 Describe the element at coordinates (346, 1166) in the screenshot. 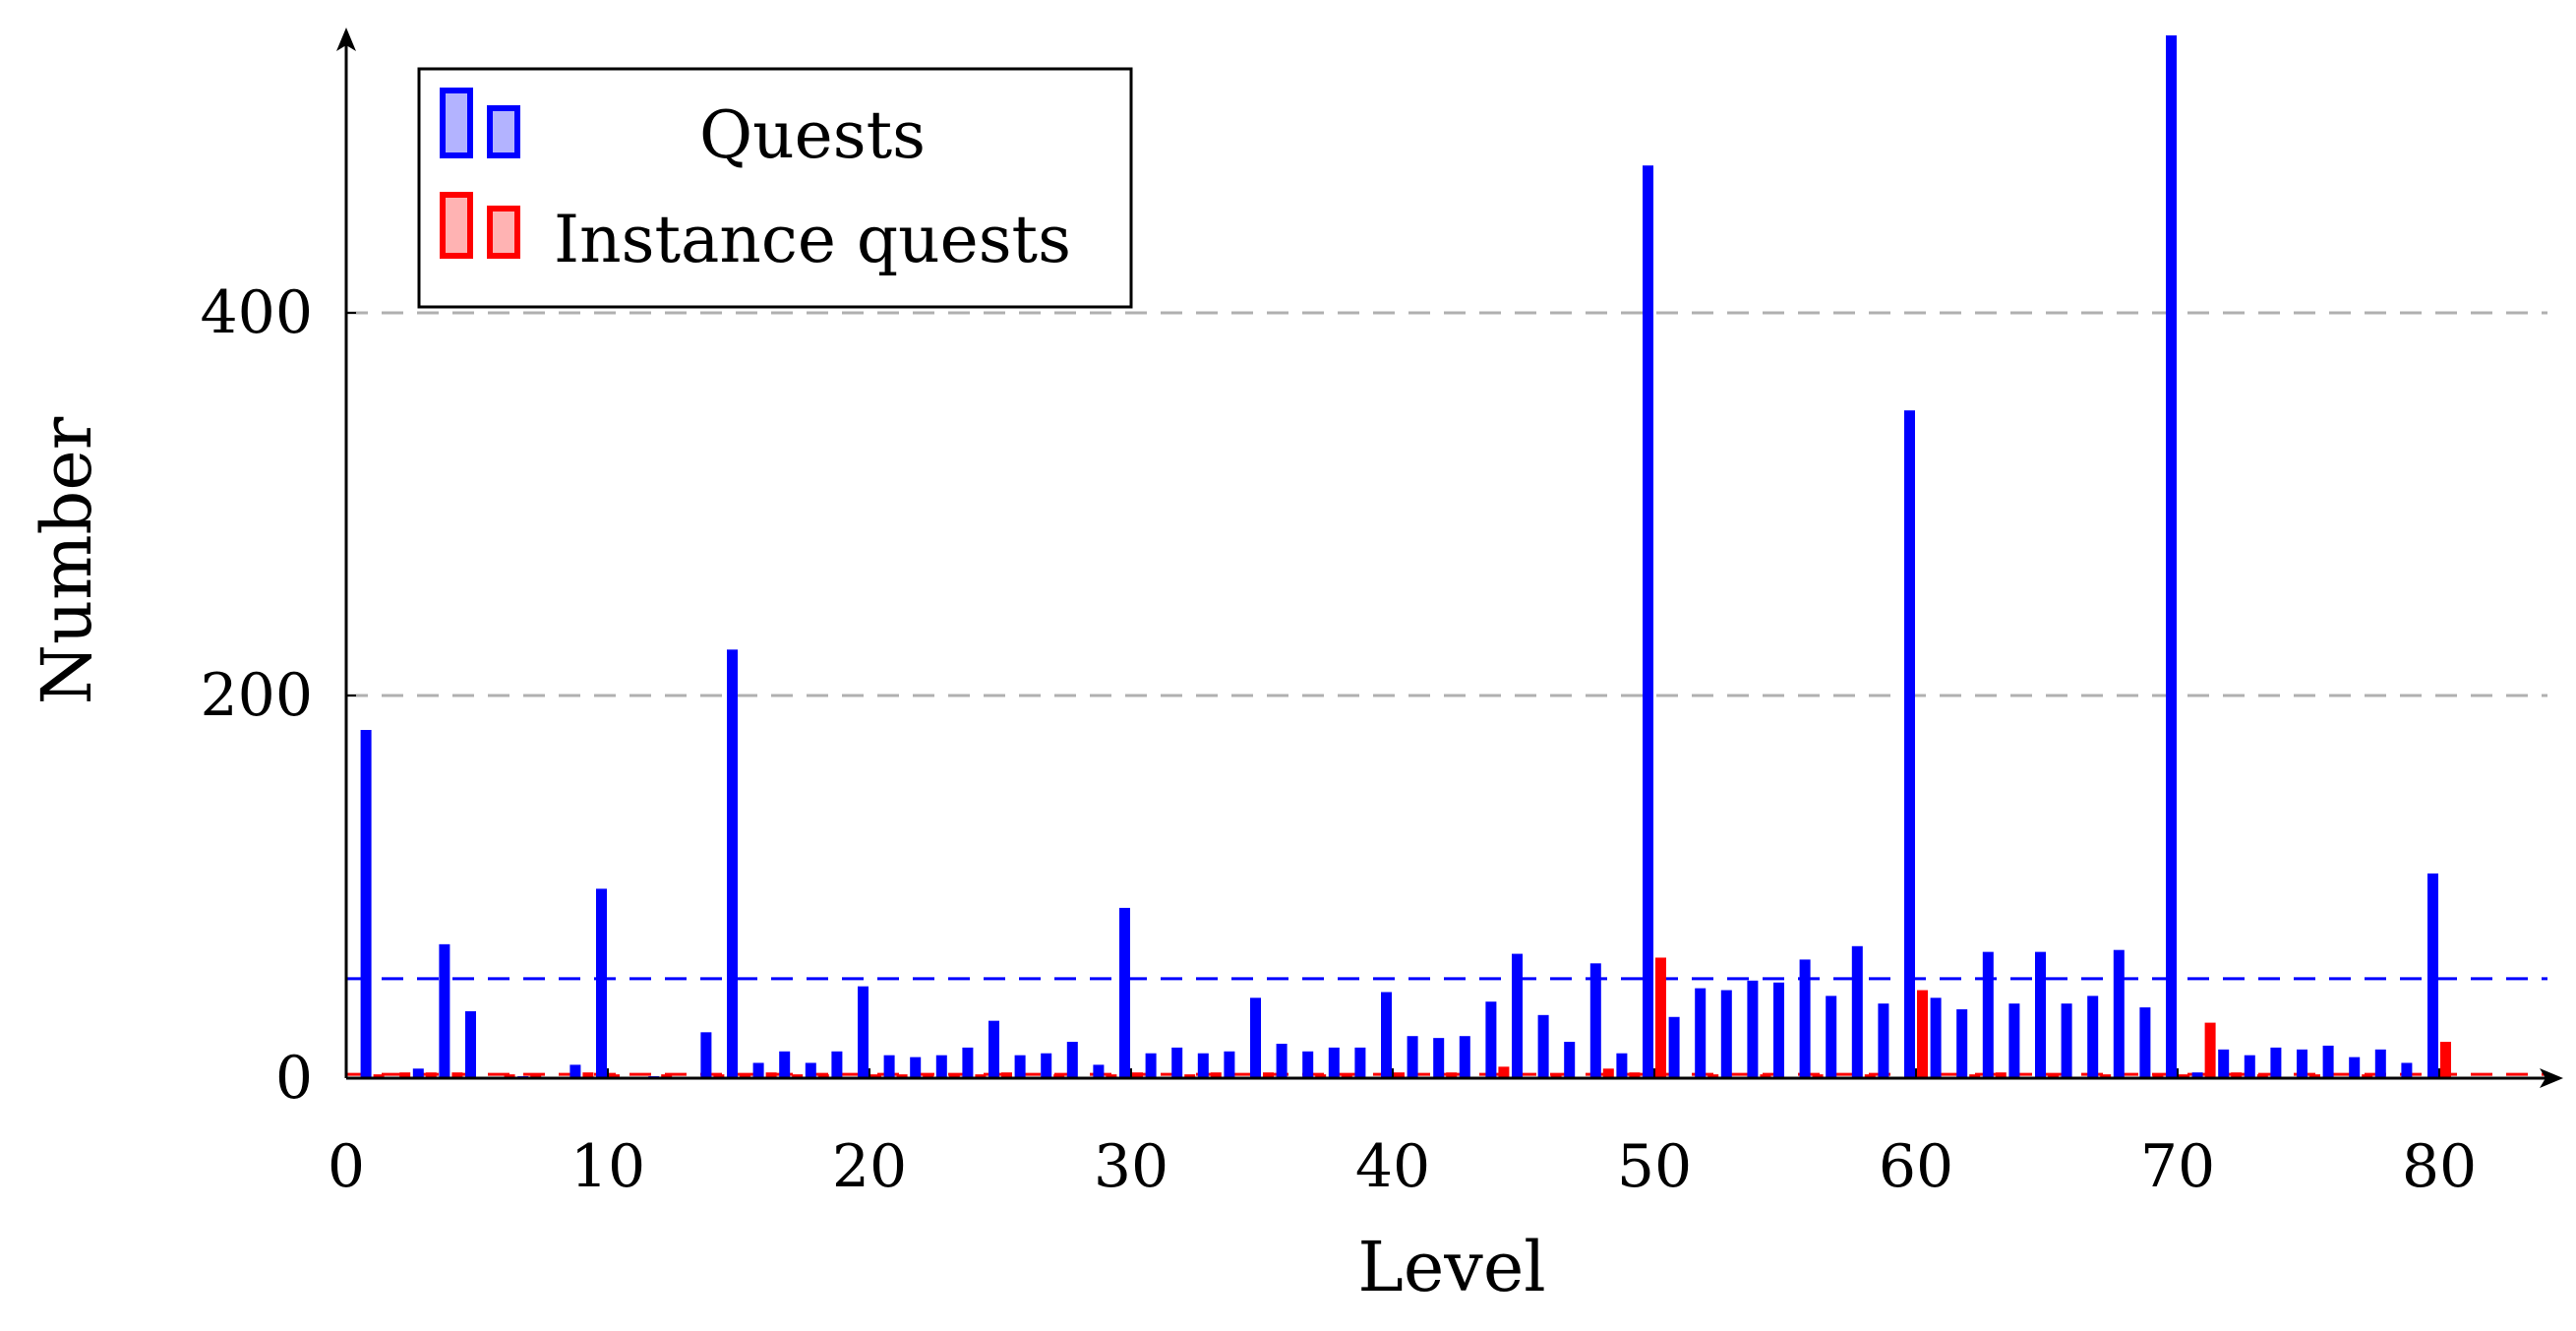

I see `x-tick-label-0: 0` at that location.